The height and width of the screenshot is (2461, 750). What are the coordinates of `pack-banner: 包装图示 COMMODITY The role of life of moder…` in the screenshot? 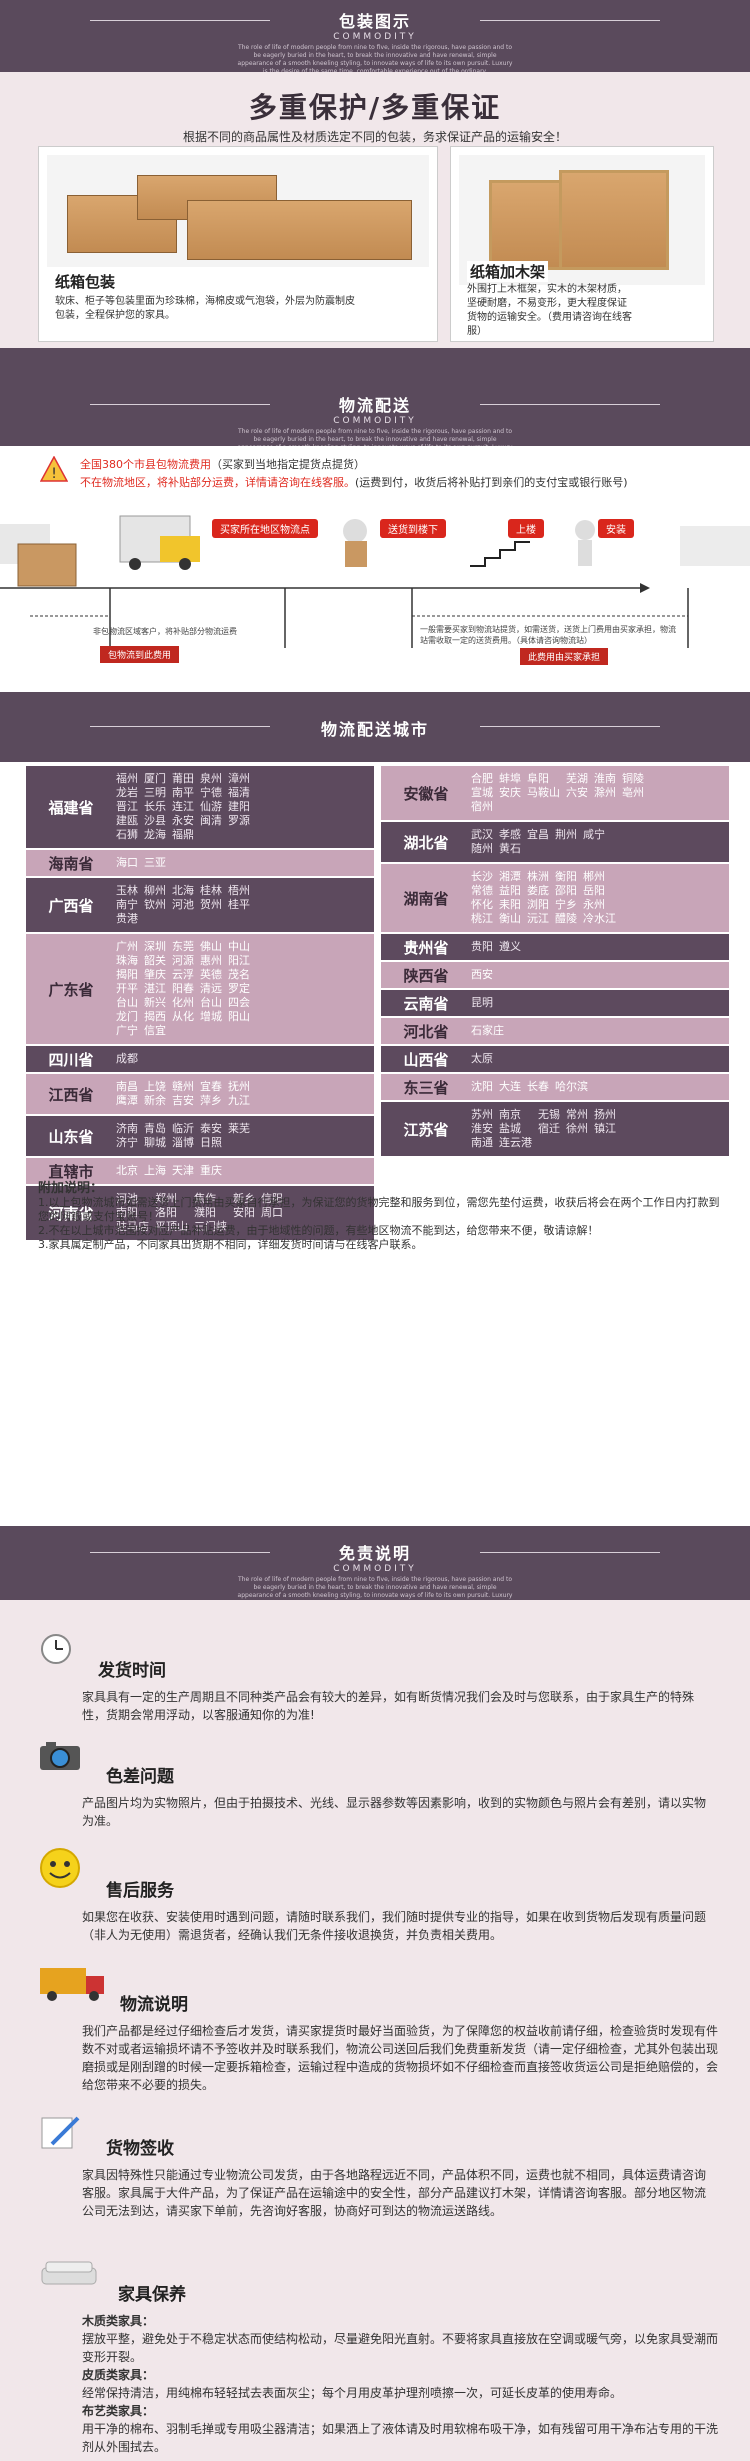 It's located at (375, 37).